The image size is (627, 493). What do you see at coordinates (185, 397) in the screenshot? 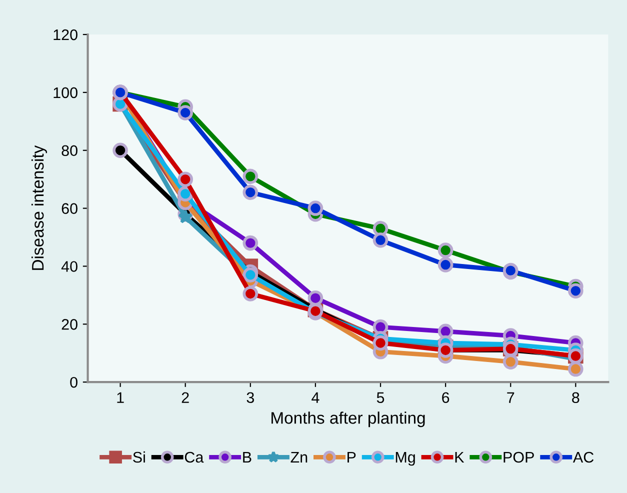
I see `x-tick-label: 2` at bounding box center [185, 397].